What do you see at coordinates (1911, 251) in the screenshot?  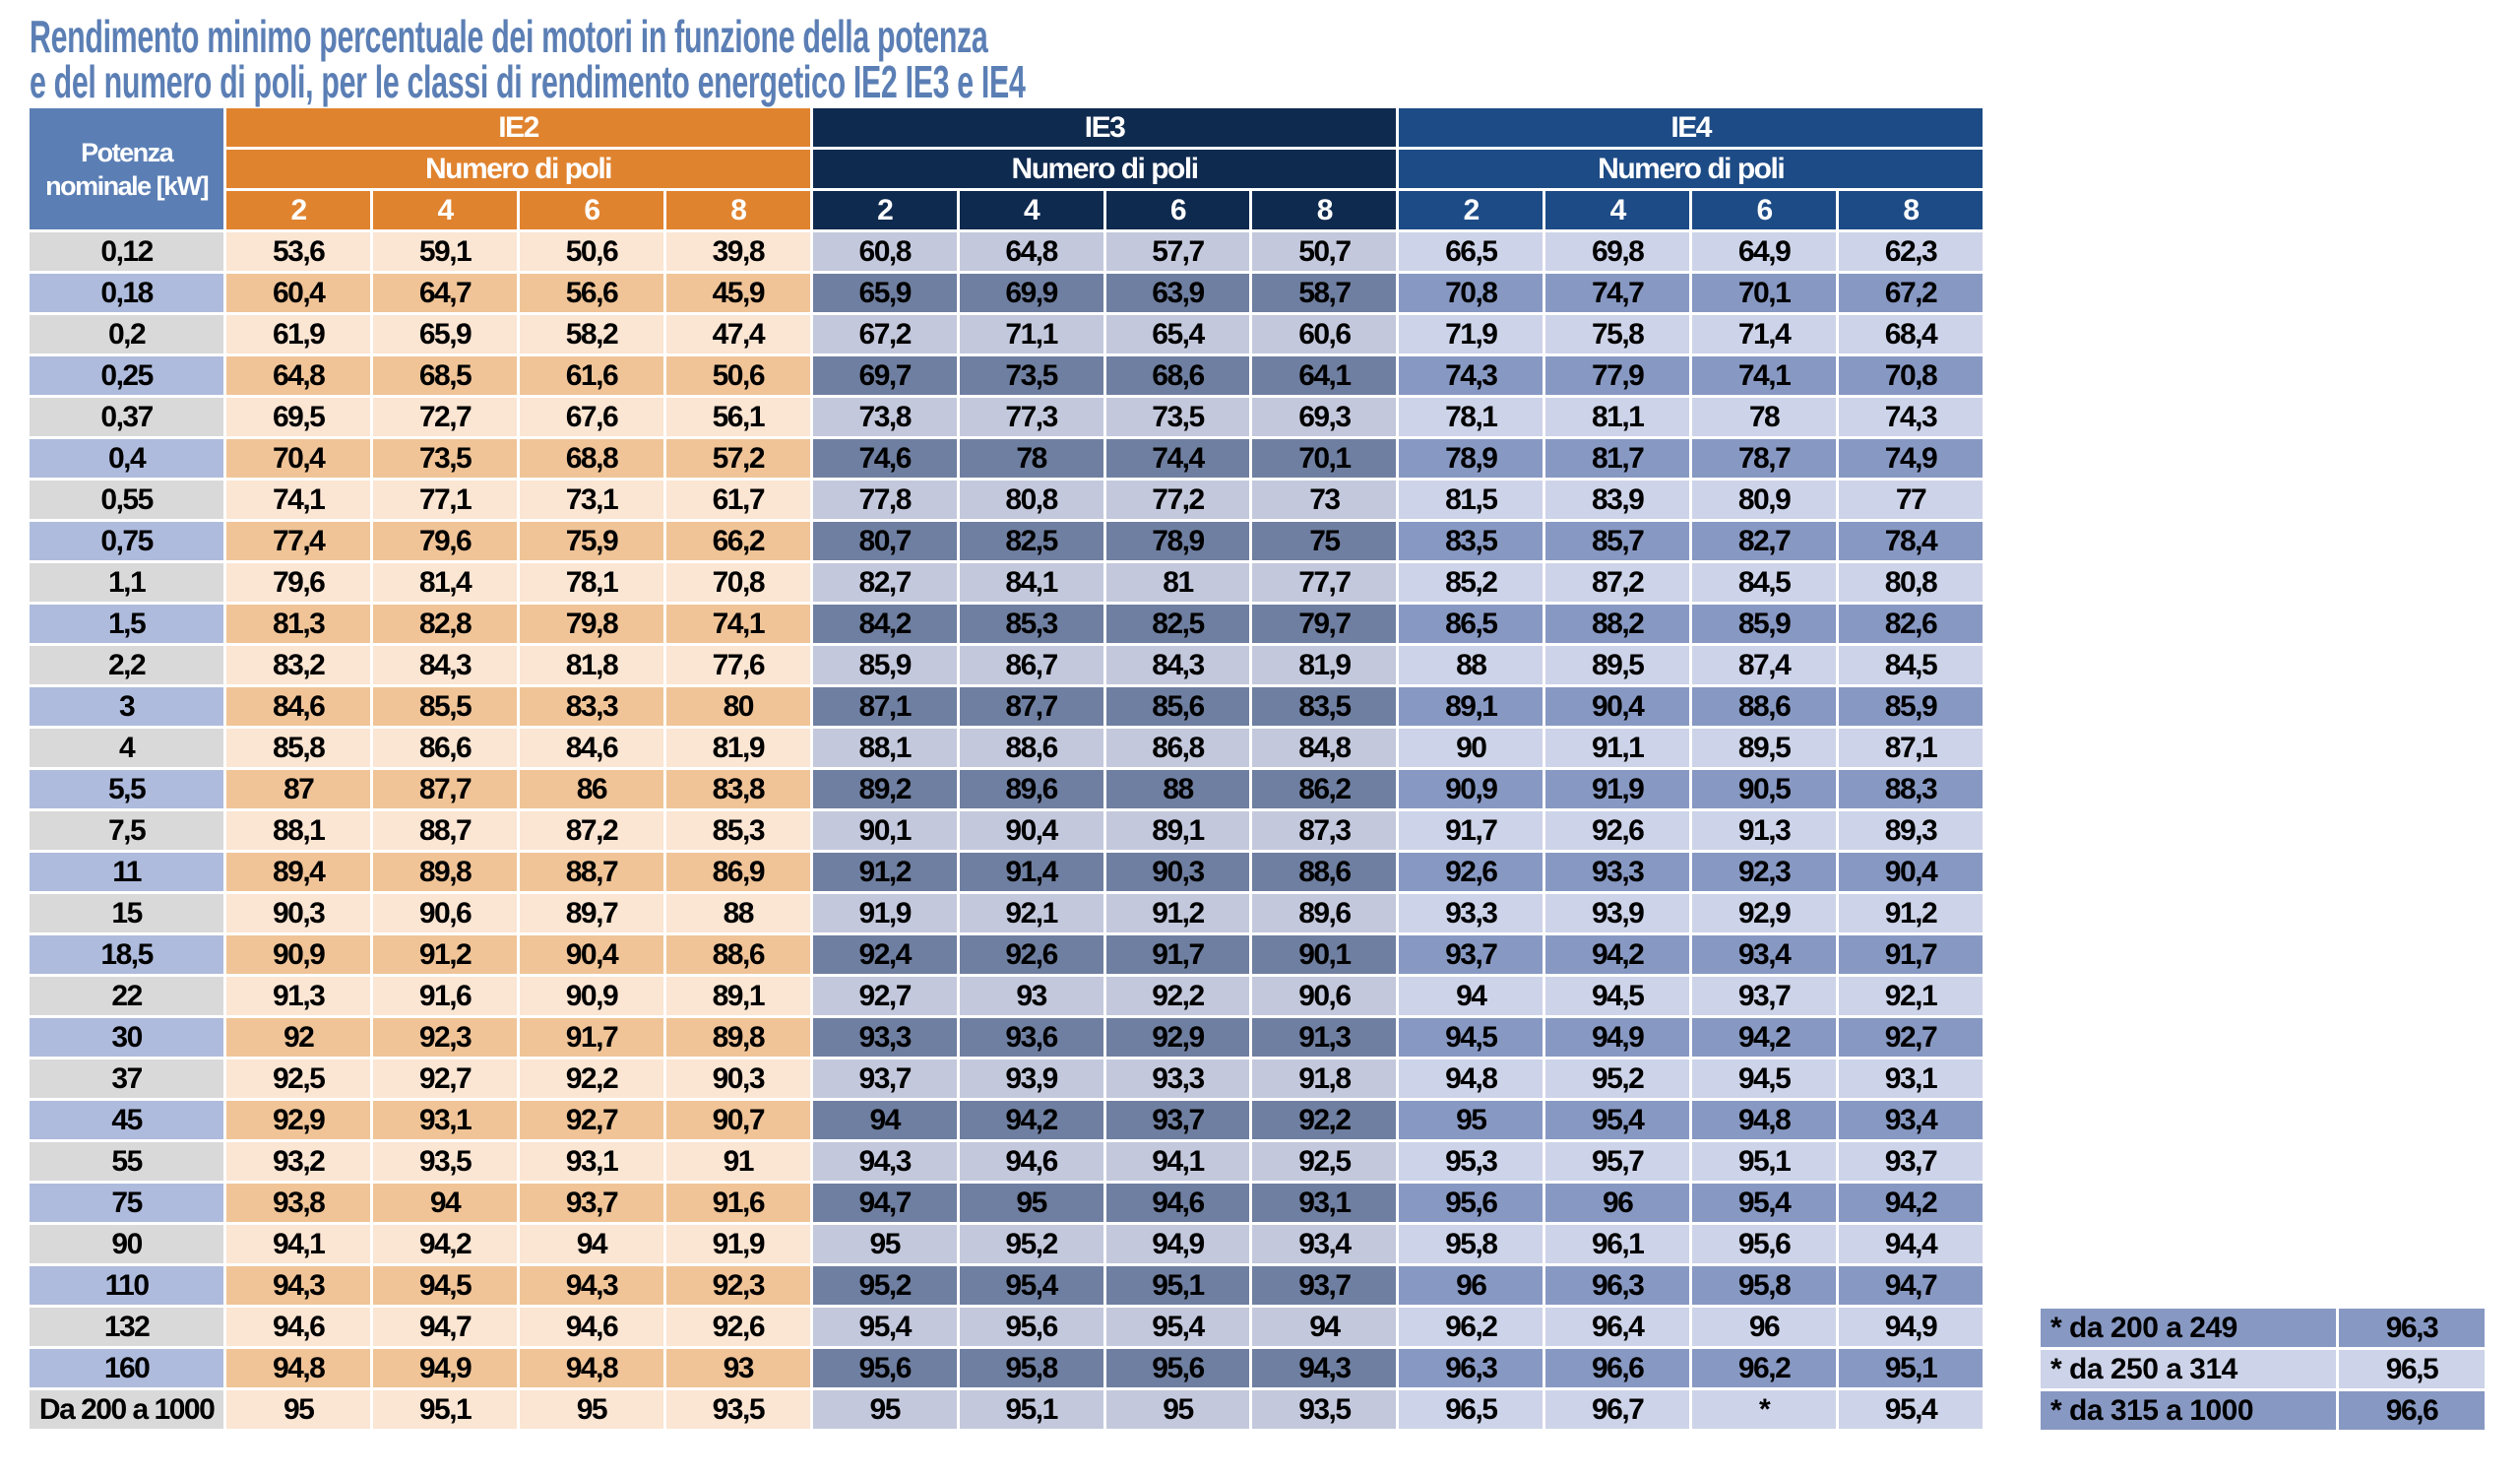 I see `efficiency-cell: 62,3` at bounding box center [1911, 251].